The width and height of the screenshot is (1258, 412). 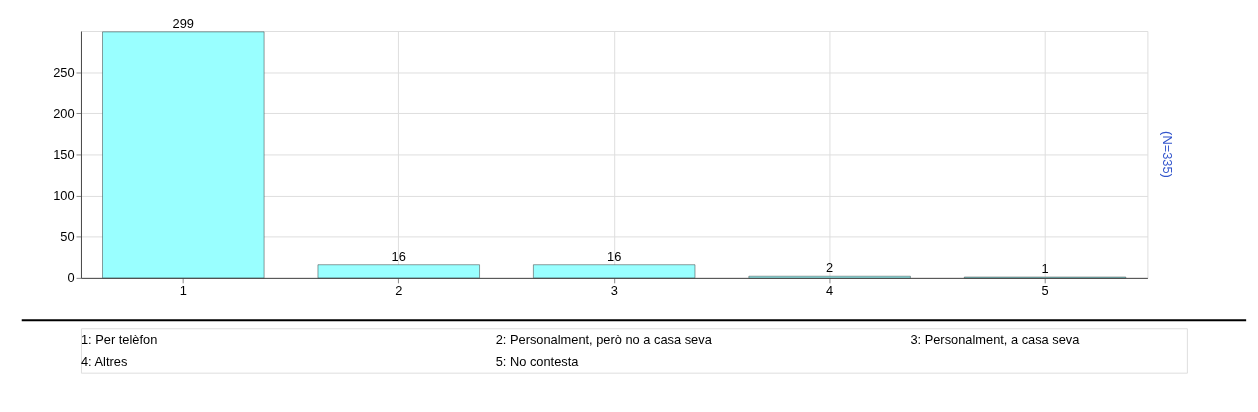 I want to click on y-tick-label: 100, so click(x=64, y=196).